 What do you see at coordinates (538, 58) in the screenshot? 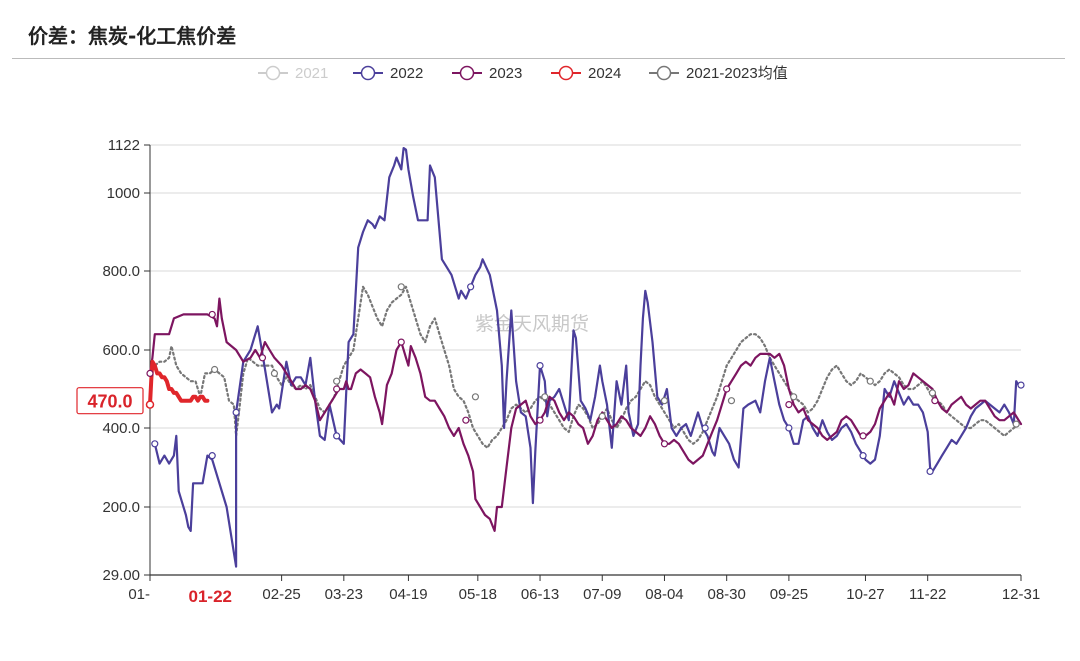
I see `title-divider` at bounding box center [538, 58].